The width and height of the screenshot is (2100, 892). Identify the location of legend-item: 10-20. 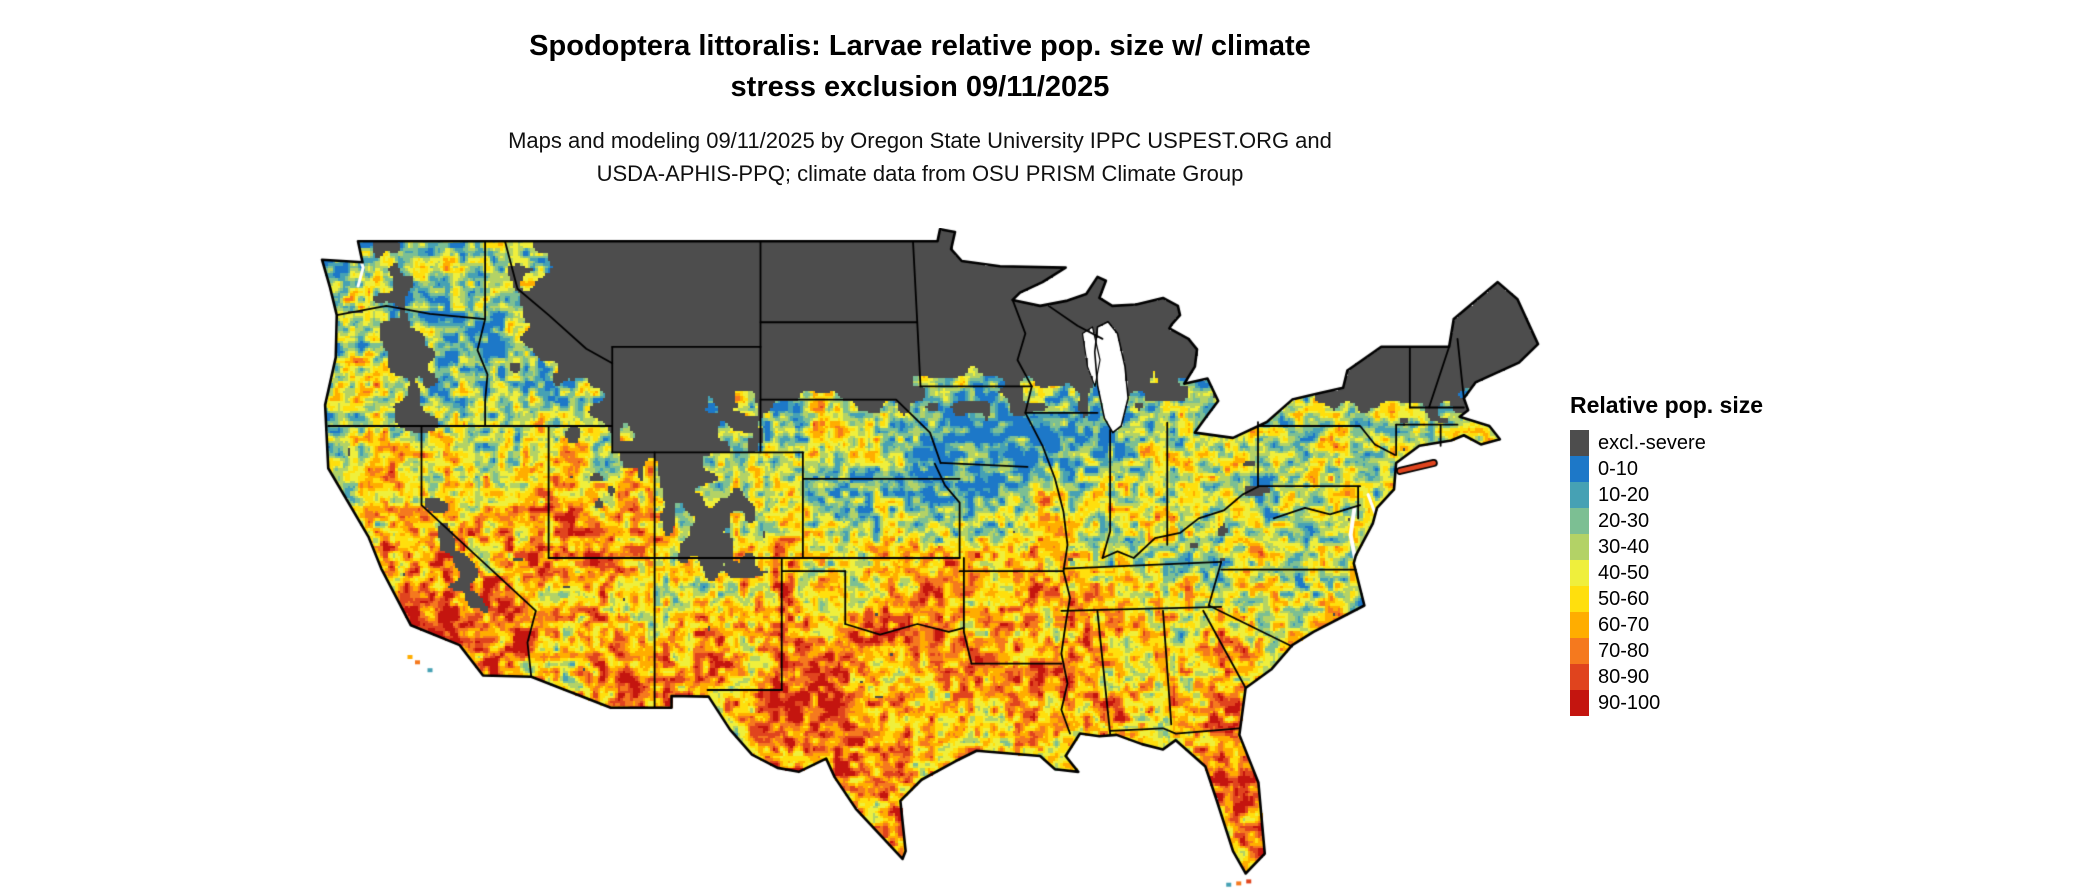
(1666, 495).